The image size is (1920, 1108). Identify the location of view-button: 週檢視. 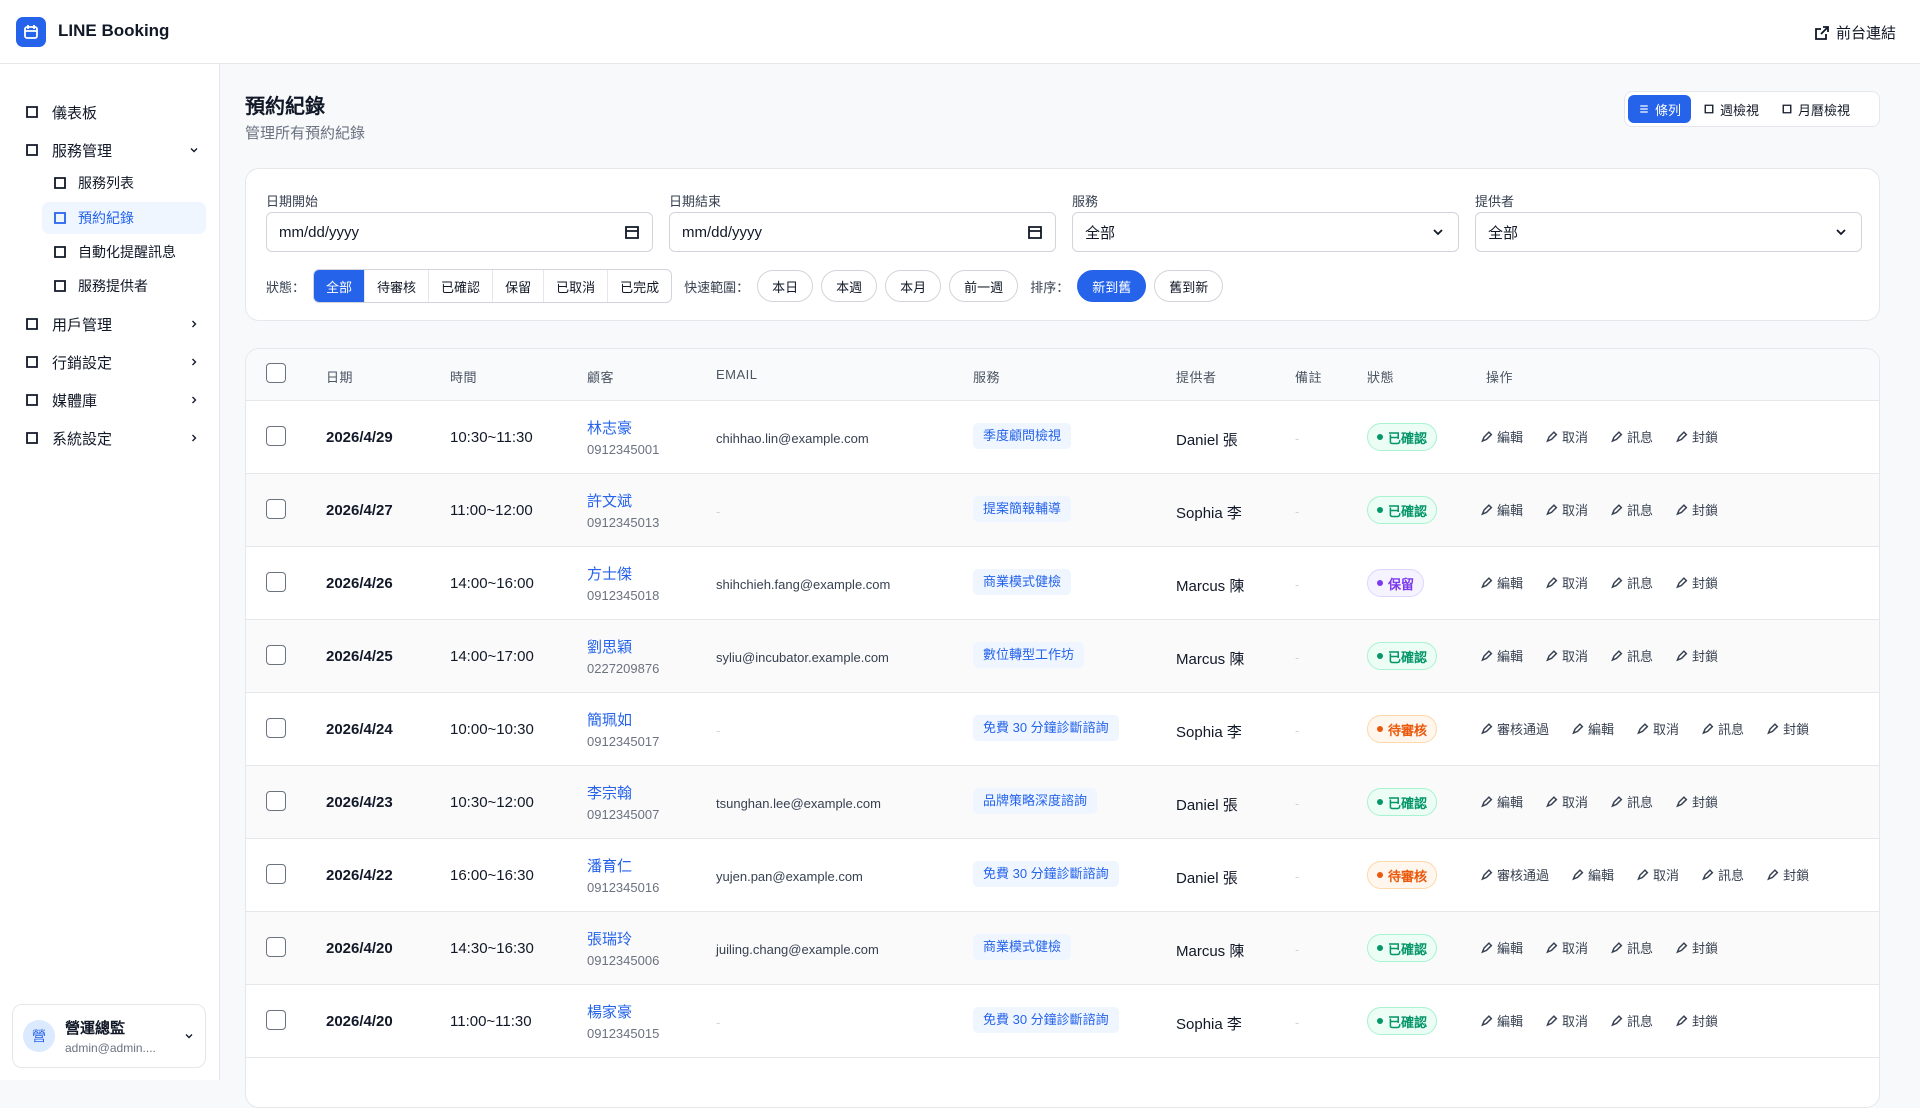
(1731, 109).